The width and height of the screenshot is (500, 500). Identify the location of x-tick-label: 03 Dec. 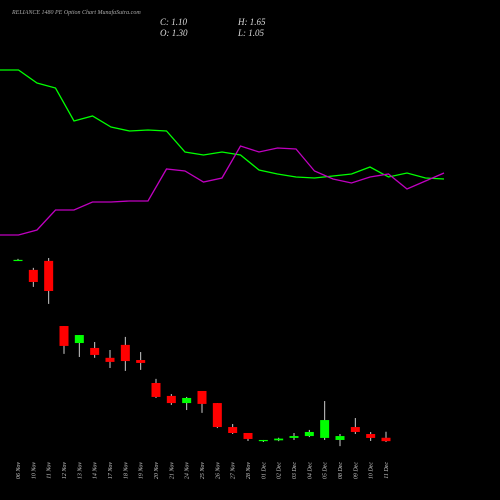
(295, 470).